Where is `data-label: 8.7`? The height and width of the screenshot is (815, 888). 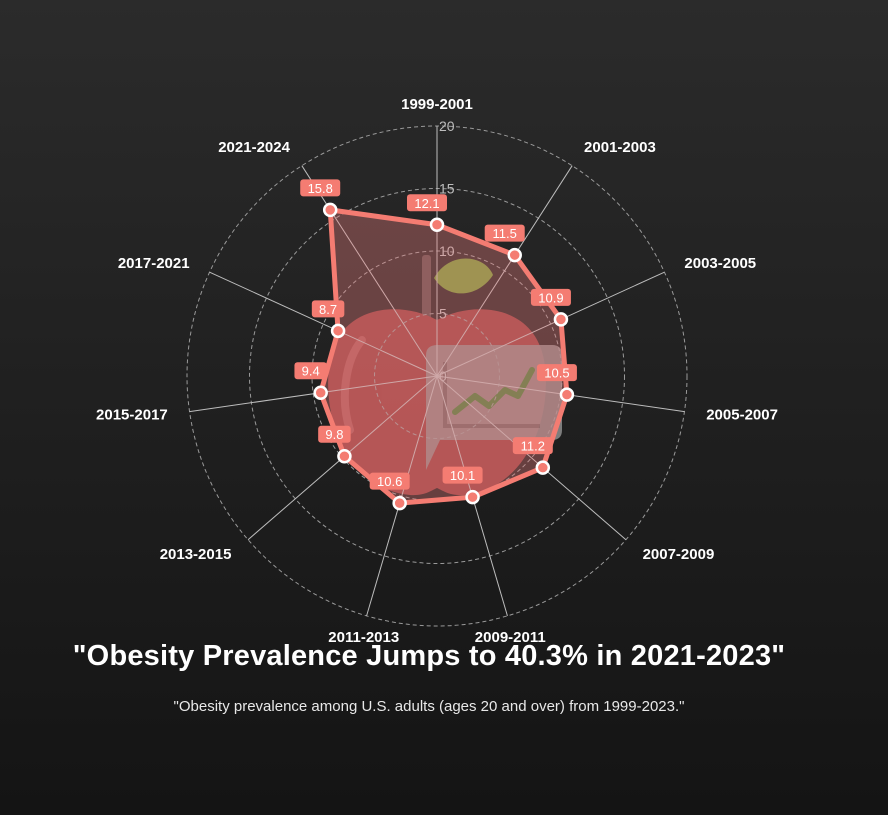
data-label: 8.7 is located at coordinates (328, 309).